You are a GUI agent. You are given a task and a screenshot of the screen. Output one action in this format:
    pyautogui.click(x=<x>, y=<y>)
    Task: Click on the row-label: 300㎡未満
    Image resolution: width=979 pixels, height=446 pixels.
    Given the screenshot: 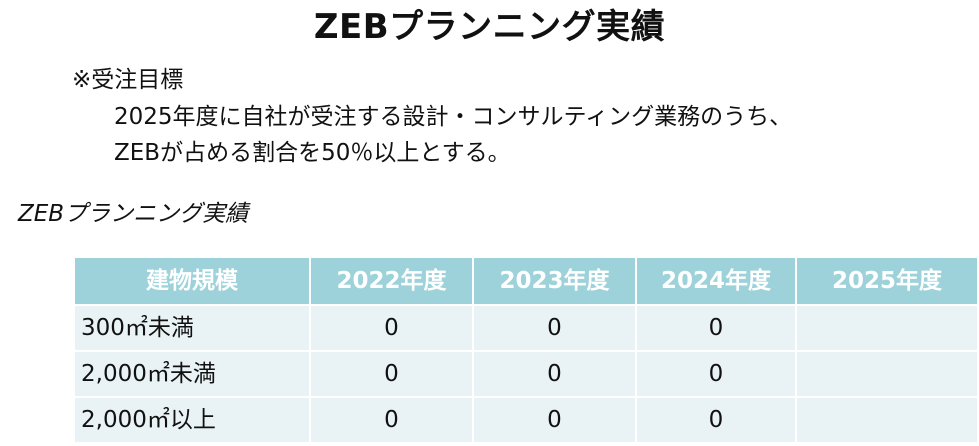 What is the action you would take?
    pyautogui.click(x=192, y=328)
    